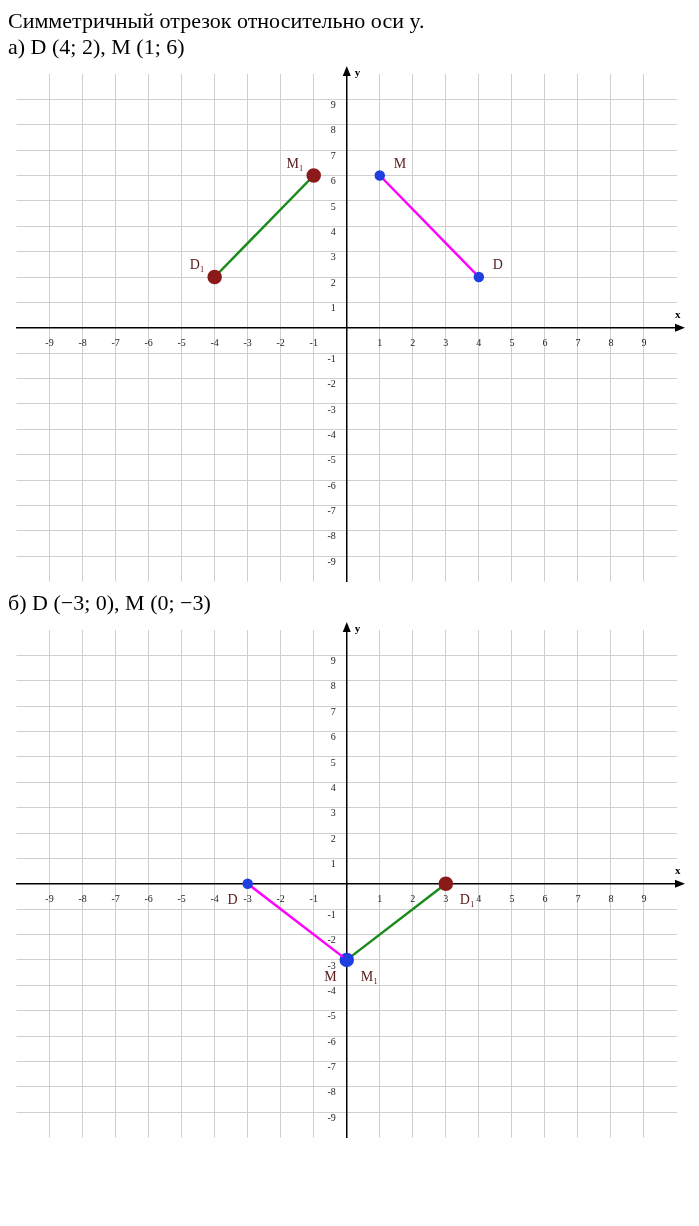  What do you see at coordinates (217, 21) in the screenshot?
I see `chart-title: Симметричный отрезок относительно оси y.` at bounding box center [217, 21].